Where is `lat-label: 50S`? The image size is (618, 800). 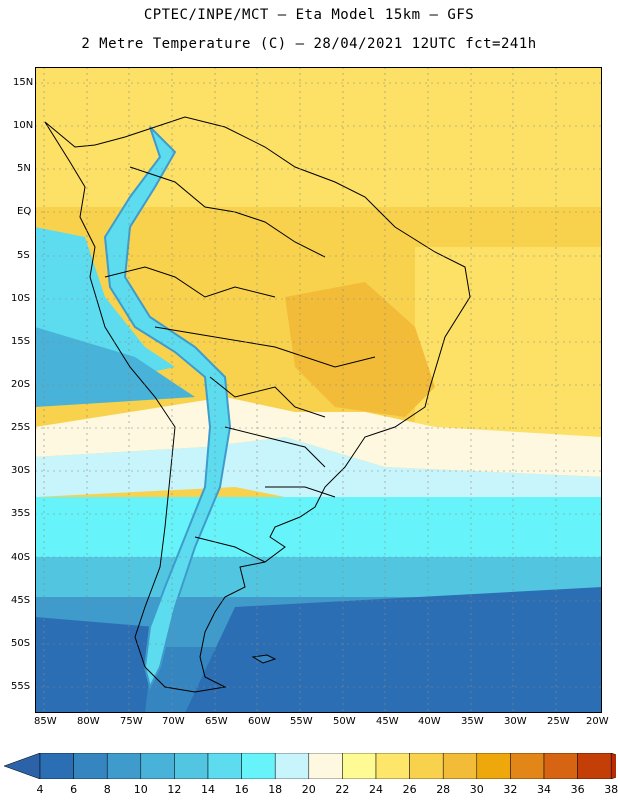
lat-label: 50S is located at coordinates (21, 643).